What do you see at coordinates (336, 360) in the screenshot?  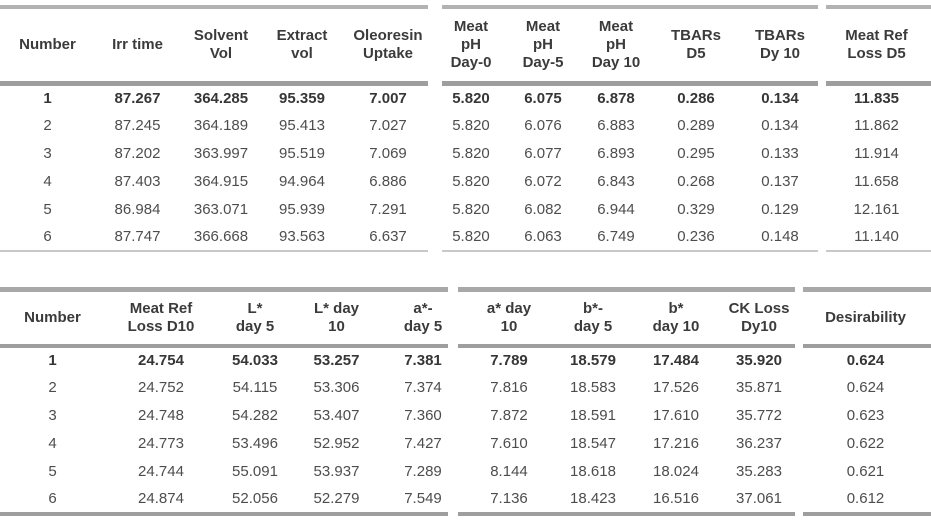 I see `table-cell: 53.257` at bounding box center [336, 360].